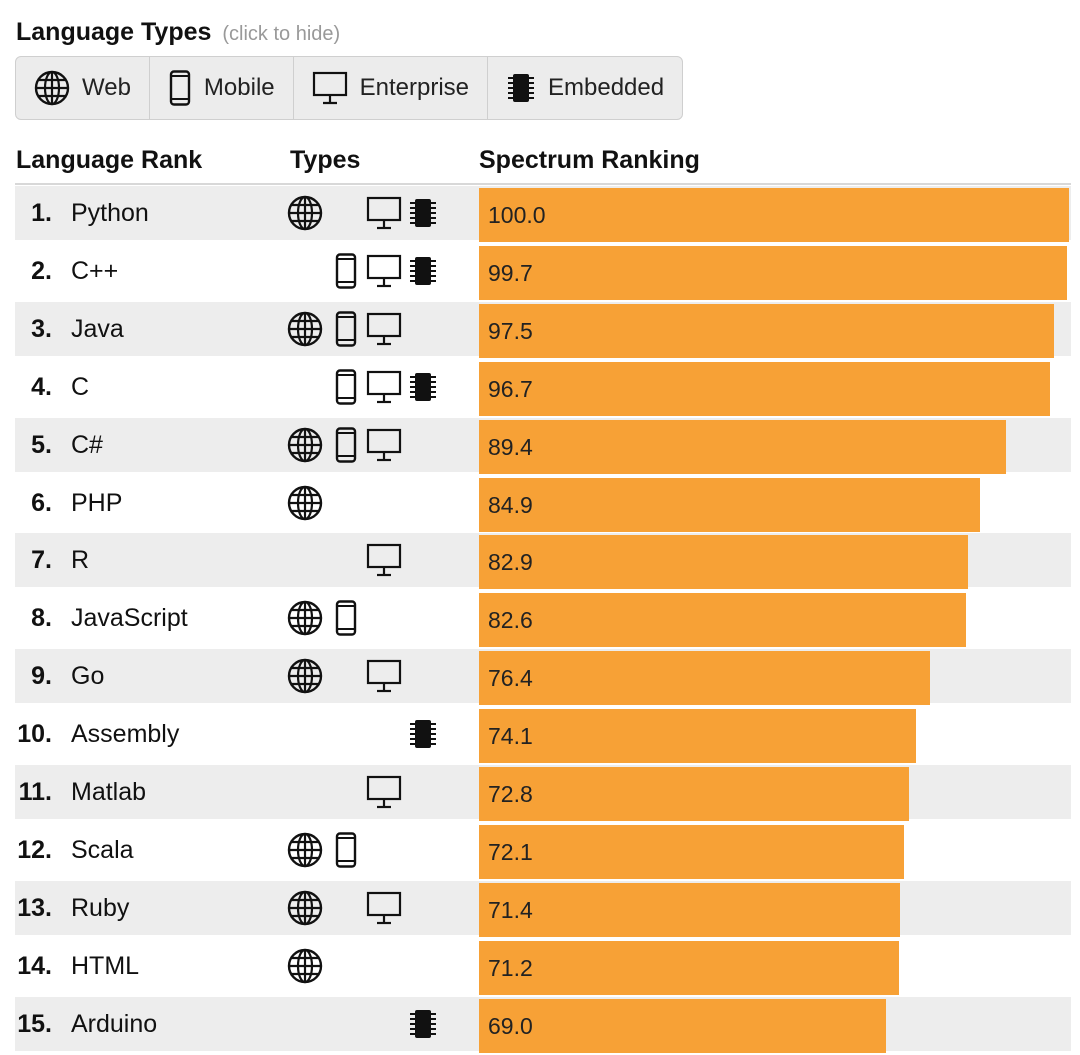 This screenshot has width=1080, height=1055. I want to click on language-name: Arduino, so click(114, 1023).